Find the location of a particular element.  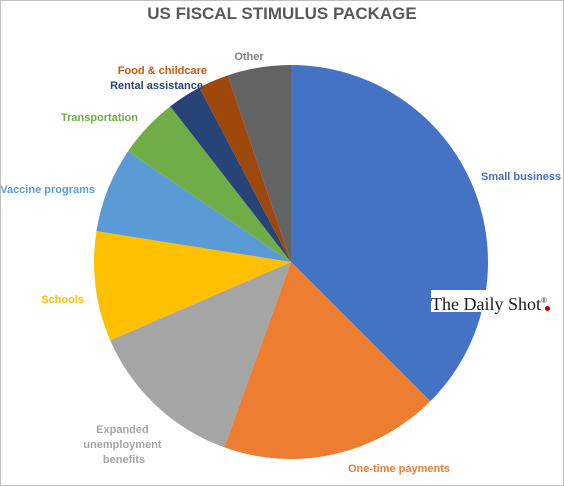

label-small-business: Small business is located at coordinates (521, 177).